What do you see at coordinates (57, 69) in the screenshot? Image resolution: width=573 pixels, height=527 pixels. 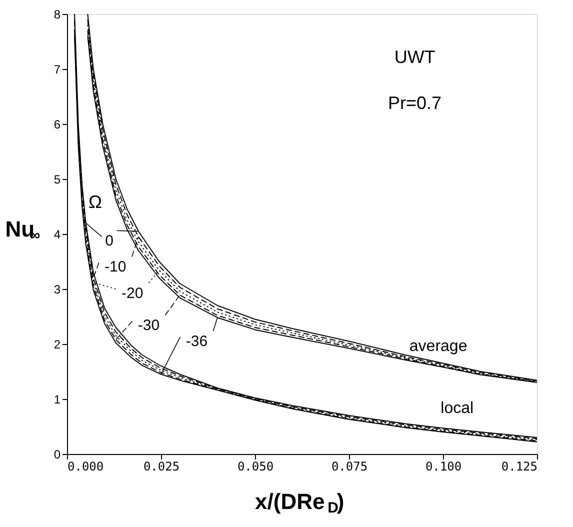 I see `y-tick-label: 7` at bounding box center [57, 69].